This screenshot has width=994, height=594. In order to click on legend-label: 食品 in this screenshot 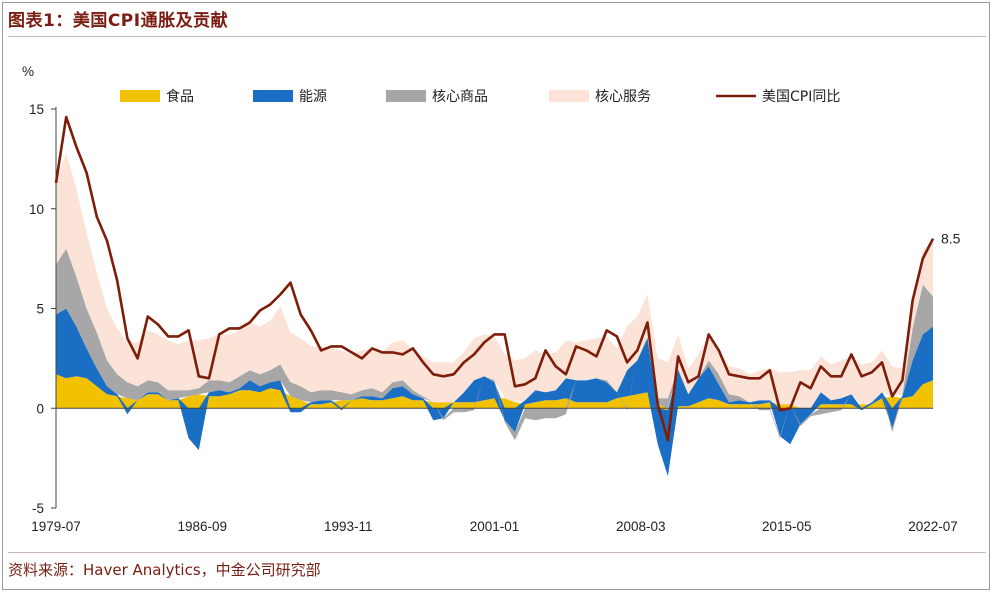, I will do `click(180, 96)`.